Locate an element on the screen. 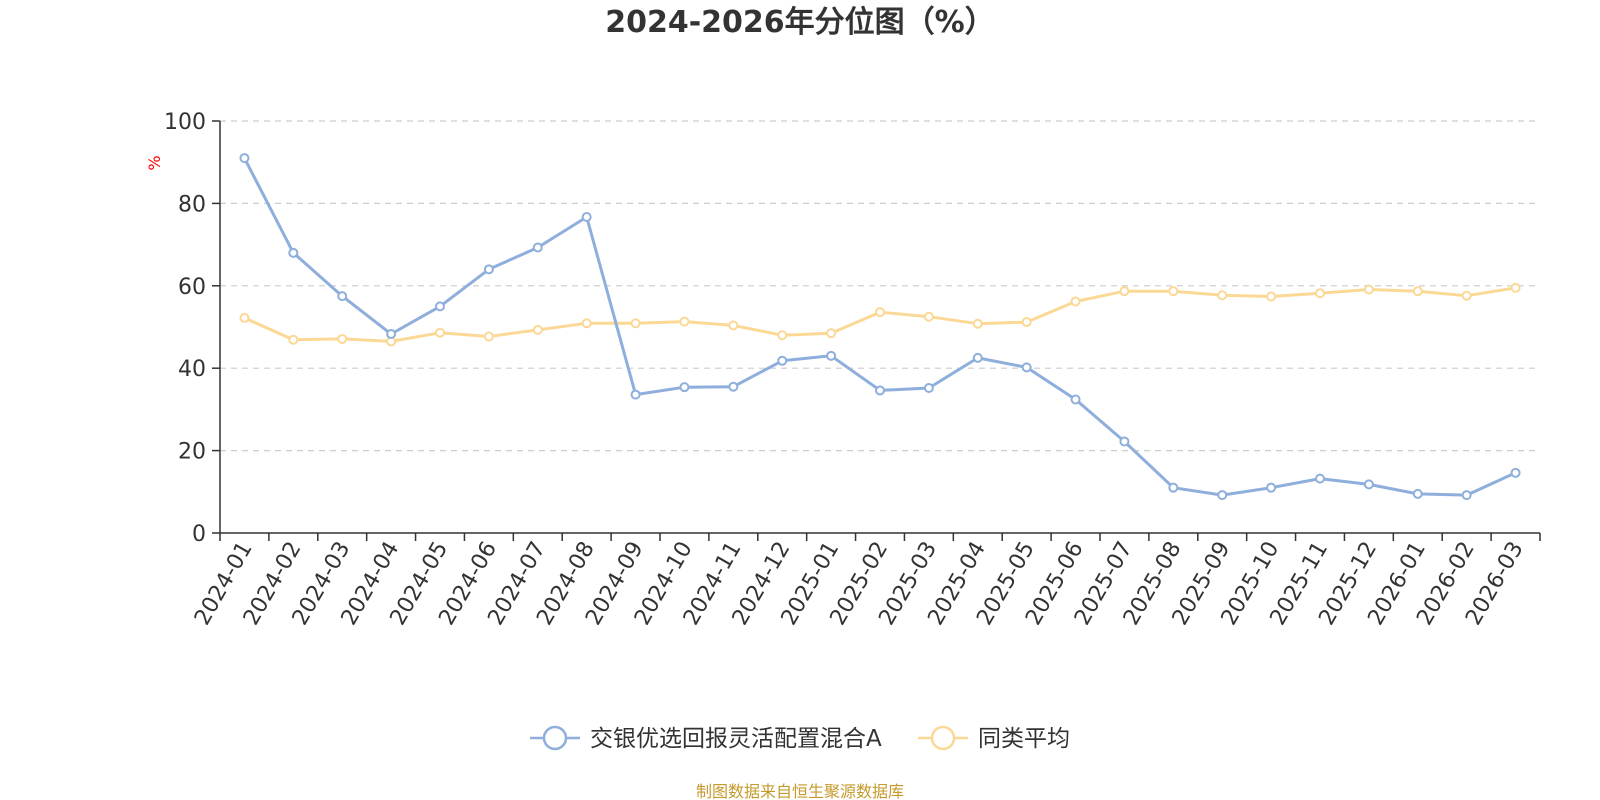  data-source-note: 制图数据来自恒生聚源数据库 is located at coordinates (800, 791).